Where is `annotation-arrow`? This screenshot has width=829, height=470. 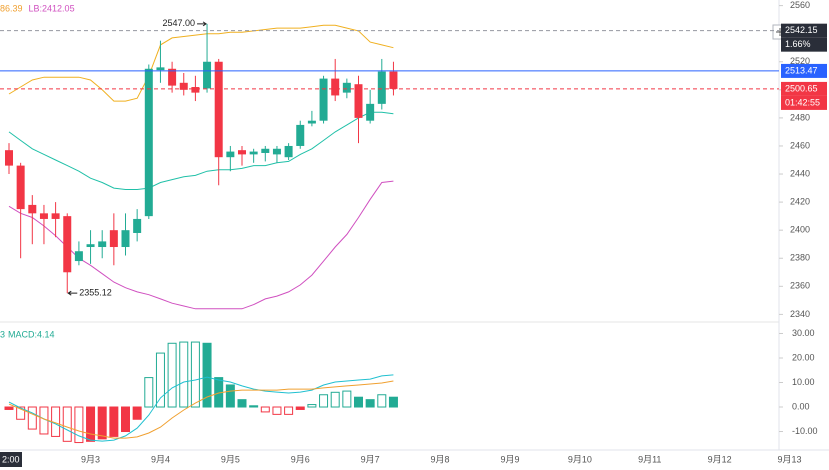 annotation-arrow is located at coordinates (202, 24).